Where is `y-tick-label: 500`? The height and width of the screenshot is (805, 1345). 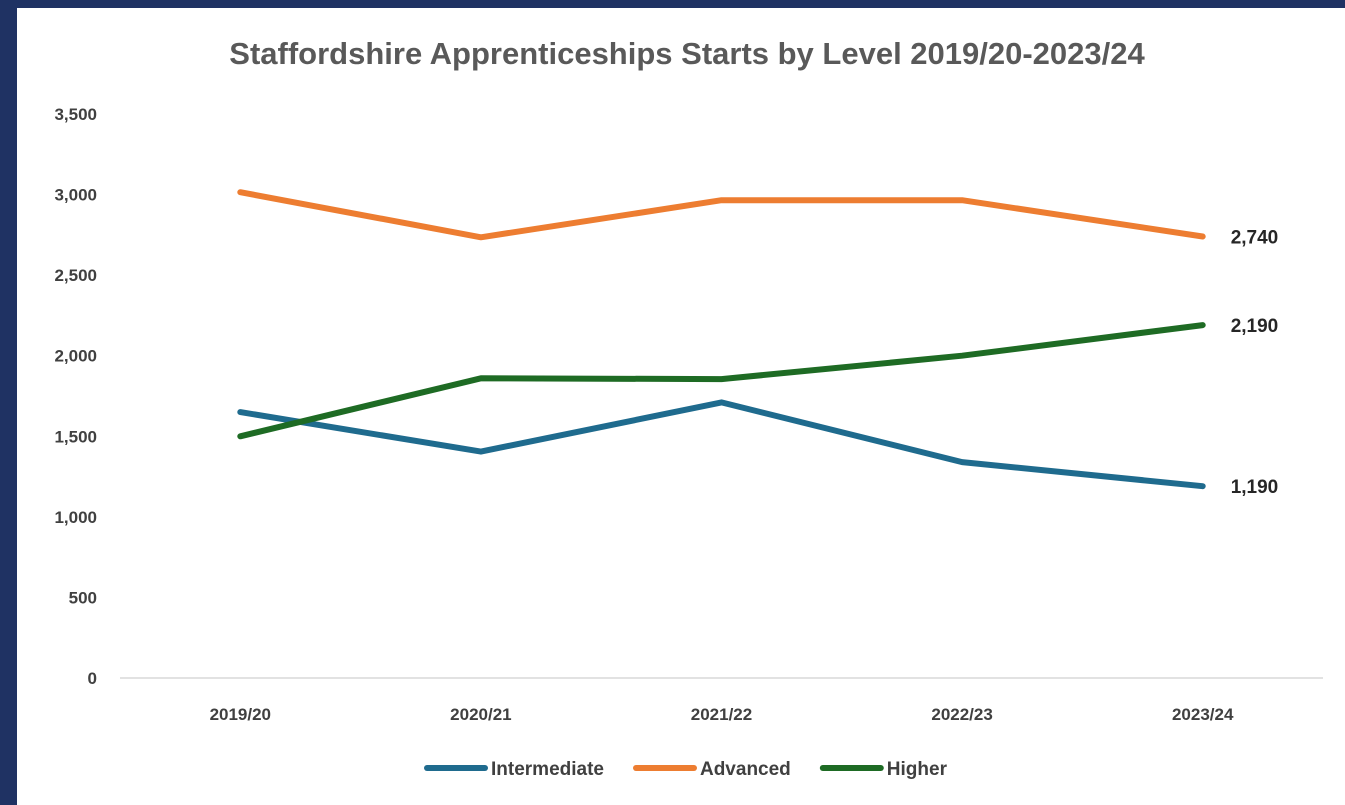
y-tick-label: 500 is located at coordinates (83, 597).